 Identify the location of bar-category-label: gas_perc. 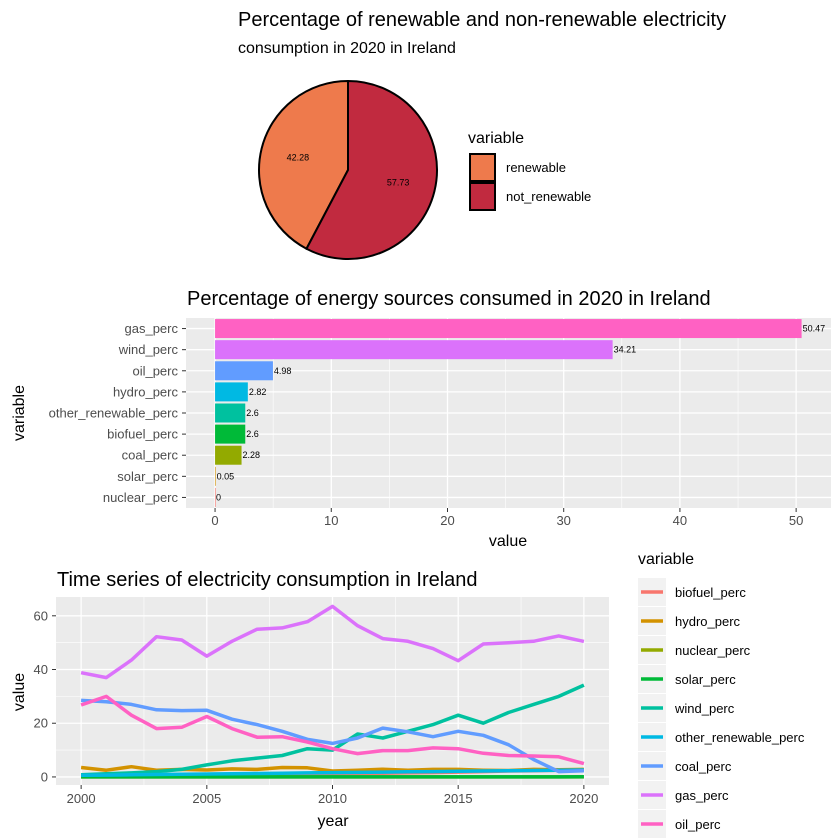
(152, 328).